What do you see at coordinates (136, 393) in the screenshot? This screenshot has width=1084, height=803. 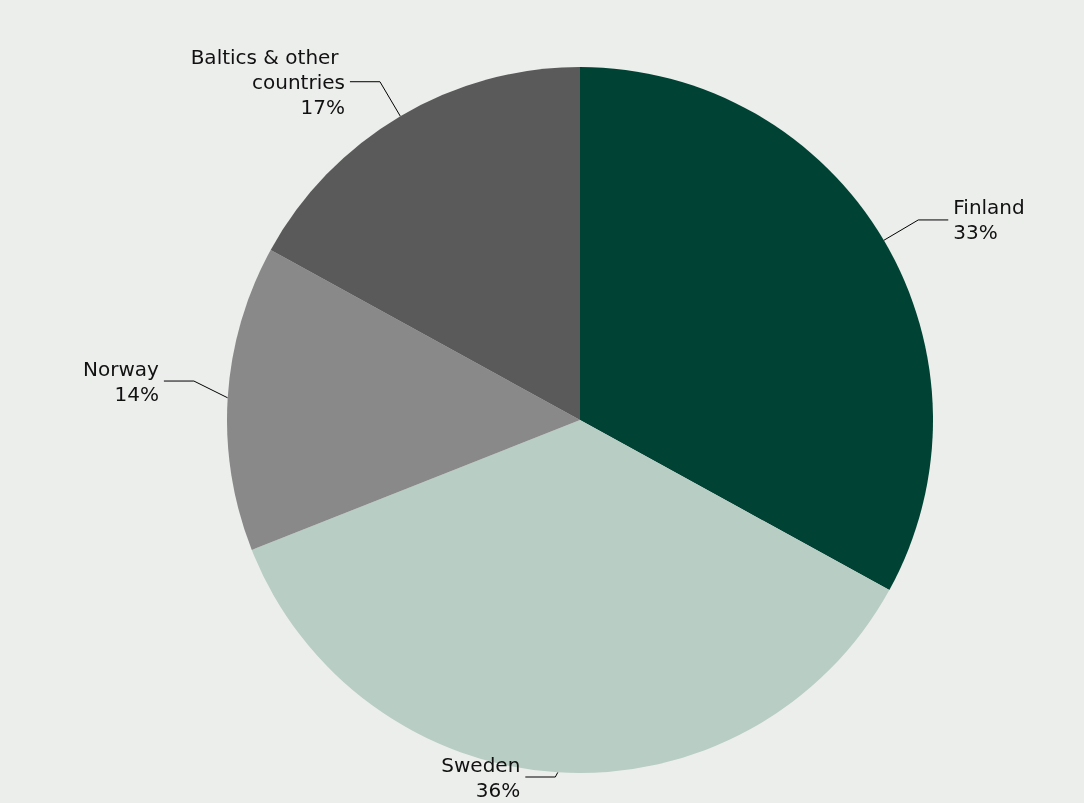 I see `data-label: 14%` at bounding box center [136, 393].